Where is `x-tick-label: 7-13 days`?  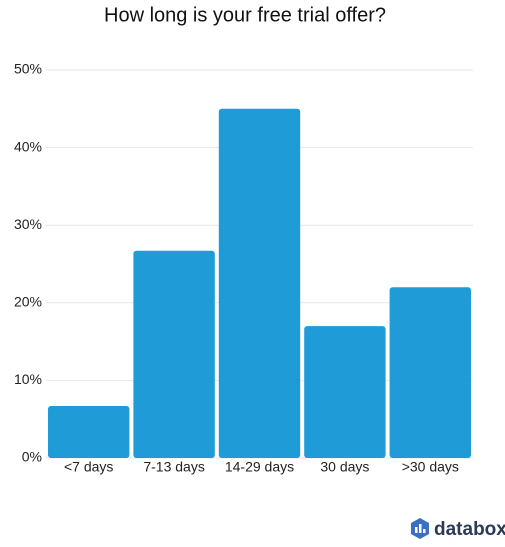
x-tick-label: 7-13 days is located at coordinates (173, 467).